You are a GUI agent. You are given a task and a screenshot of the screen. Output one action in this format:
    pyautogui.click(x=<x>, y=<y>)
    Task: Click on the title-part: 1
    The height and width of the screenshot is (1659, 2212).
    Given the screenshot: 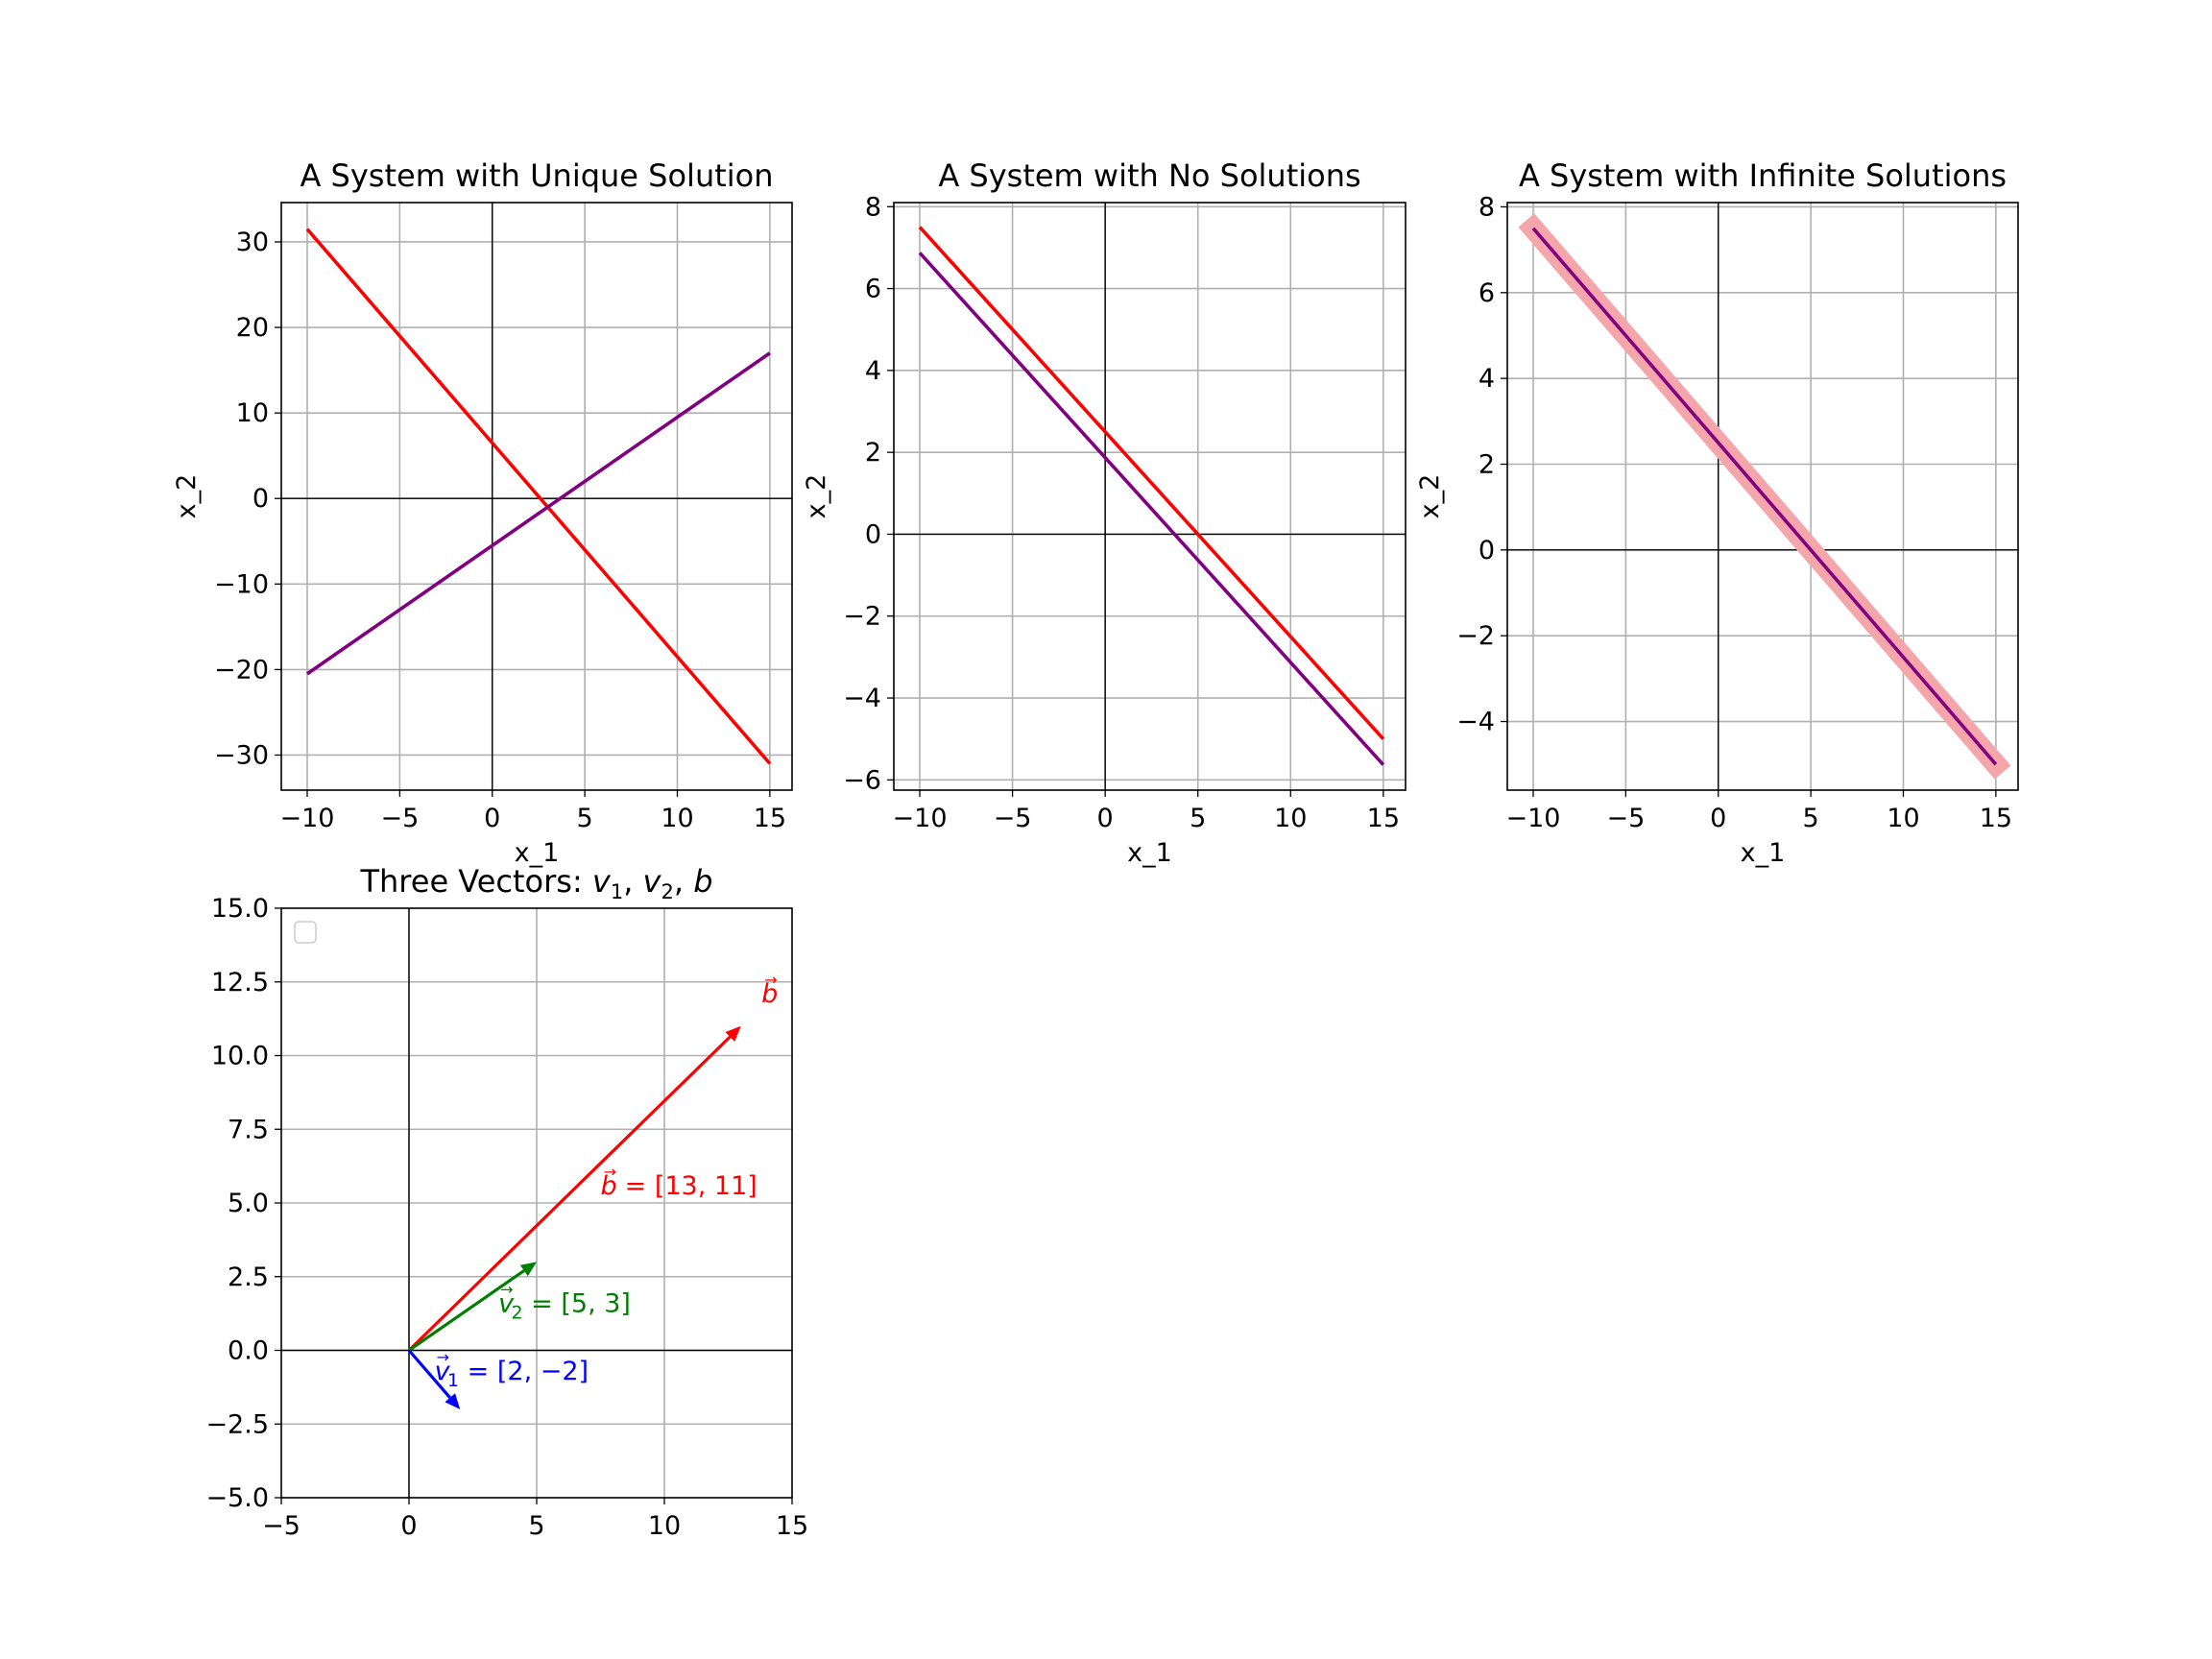 What is the action you would take?
    pyautogui.click(x=617, y=892)
    